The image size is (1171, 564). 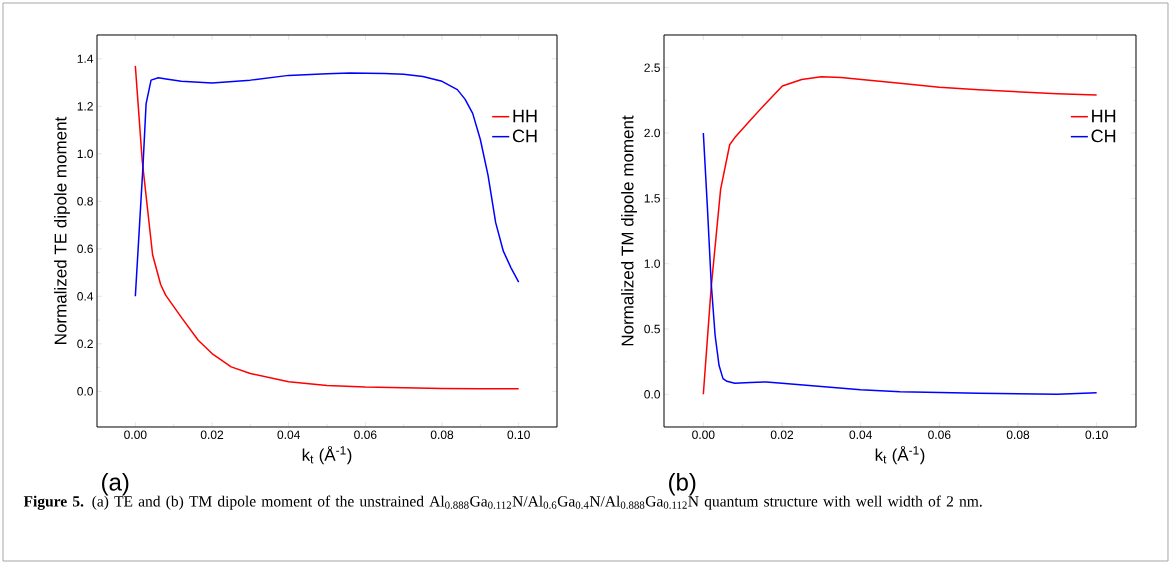 What do you see at coordinates (85, 201) in the screenshot?
I see `y-tick-label: 0.8` at bounding box center [85, 201].